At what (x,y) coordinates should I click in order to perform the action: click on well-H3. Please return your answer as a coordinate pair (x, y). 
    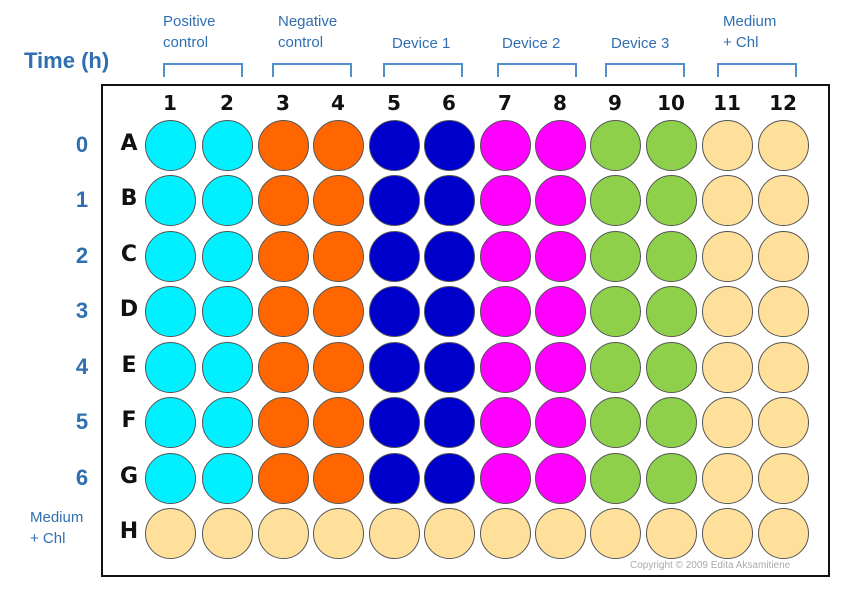
    Looking at the image, I should click on (283, 533).